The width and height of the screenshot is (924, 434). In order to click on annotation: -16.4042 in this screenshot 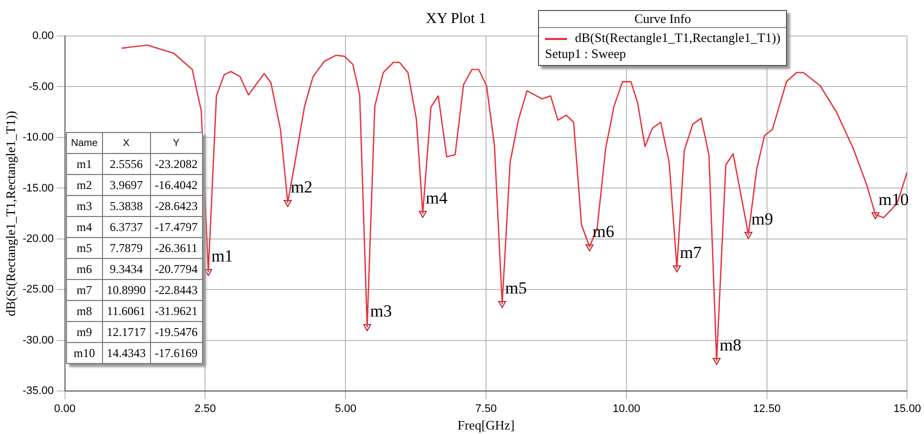, I will do `click(176, 185)`.